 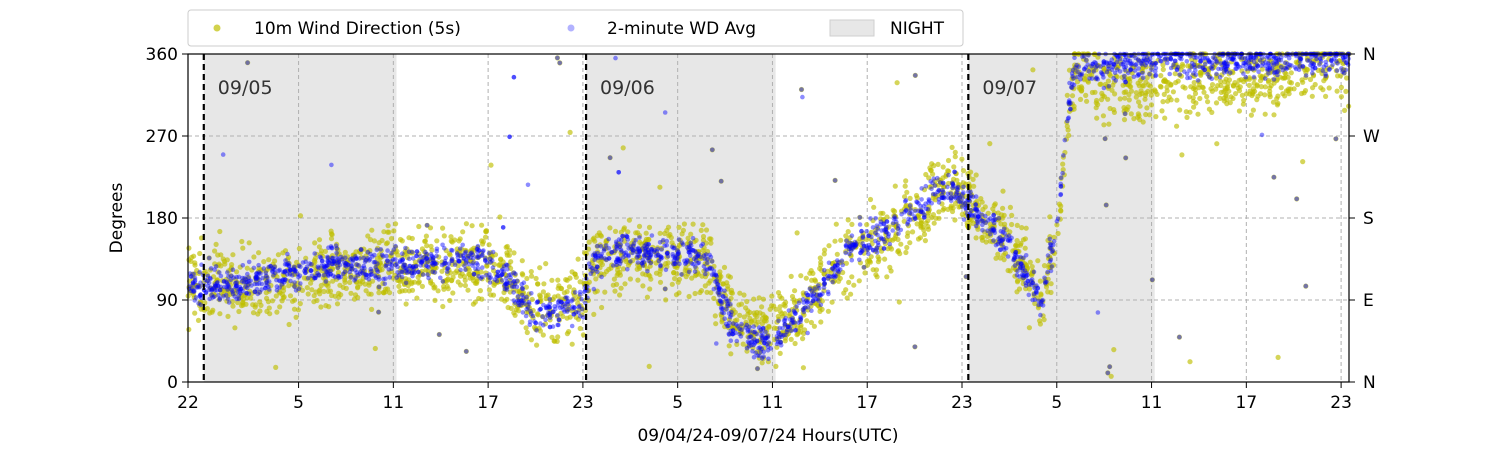 I want to click on y-right-tick-label: E, so click(x=1368, y=301).